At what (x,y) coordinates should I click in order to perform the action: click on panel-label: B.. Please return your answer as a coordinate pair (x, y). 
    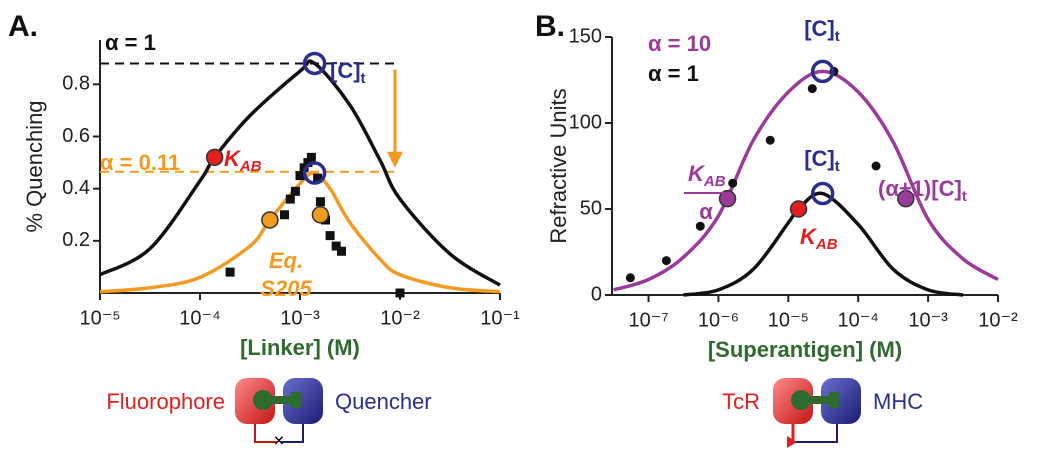
    Looking at the image, I should click on (550, 26).